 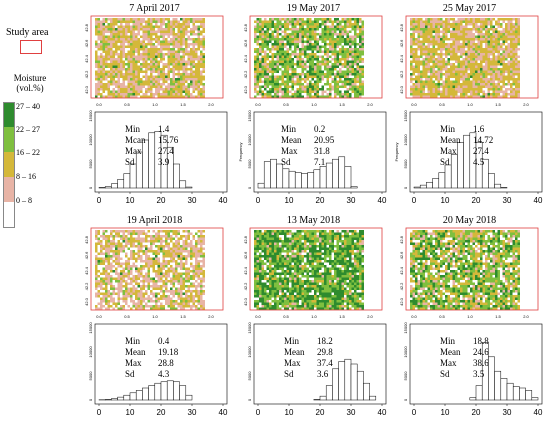 What do you see at coordinates (133, 341) in the screenshot?
I see `stat-label: Min` at bounding box center [133, 341].